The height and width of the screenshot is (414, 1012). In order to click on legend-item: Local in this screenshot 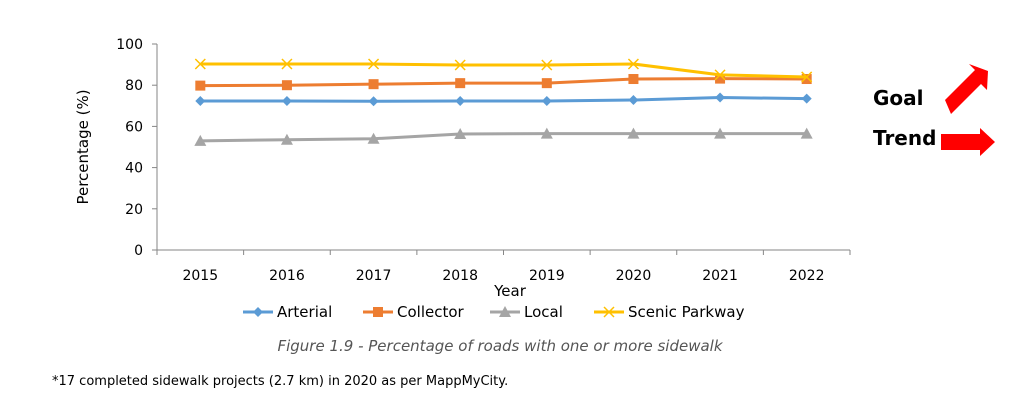, I will do `click(526, 312)`.